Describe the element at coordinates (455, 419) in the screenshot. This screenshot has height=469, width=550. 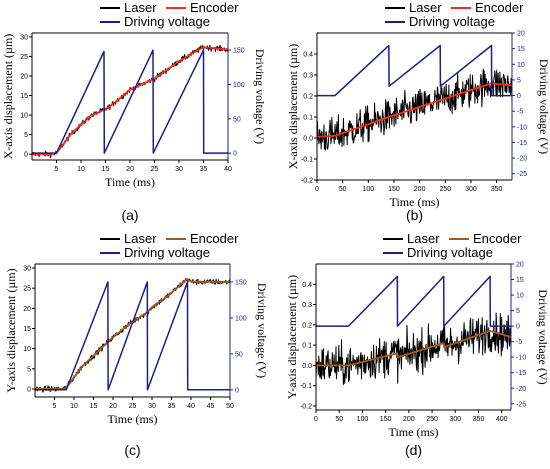
I see `x-tick-label: 300` at that location.